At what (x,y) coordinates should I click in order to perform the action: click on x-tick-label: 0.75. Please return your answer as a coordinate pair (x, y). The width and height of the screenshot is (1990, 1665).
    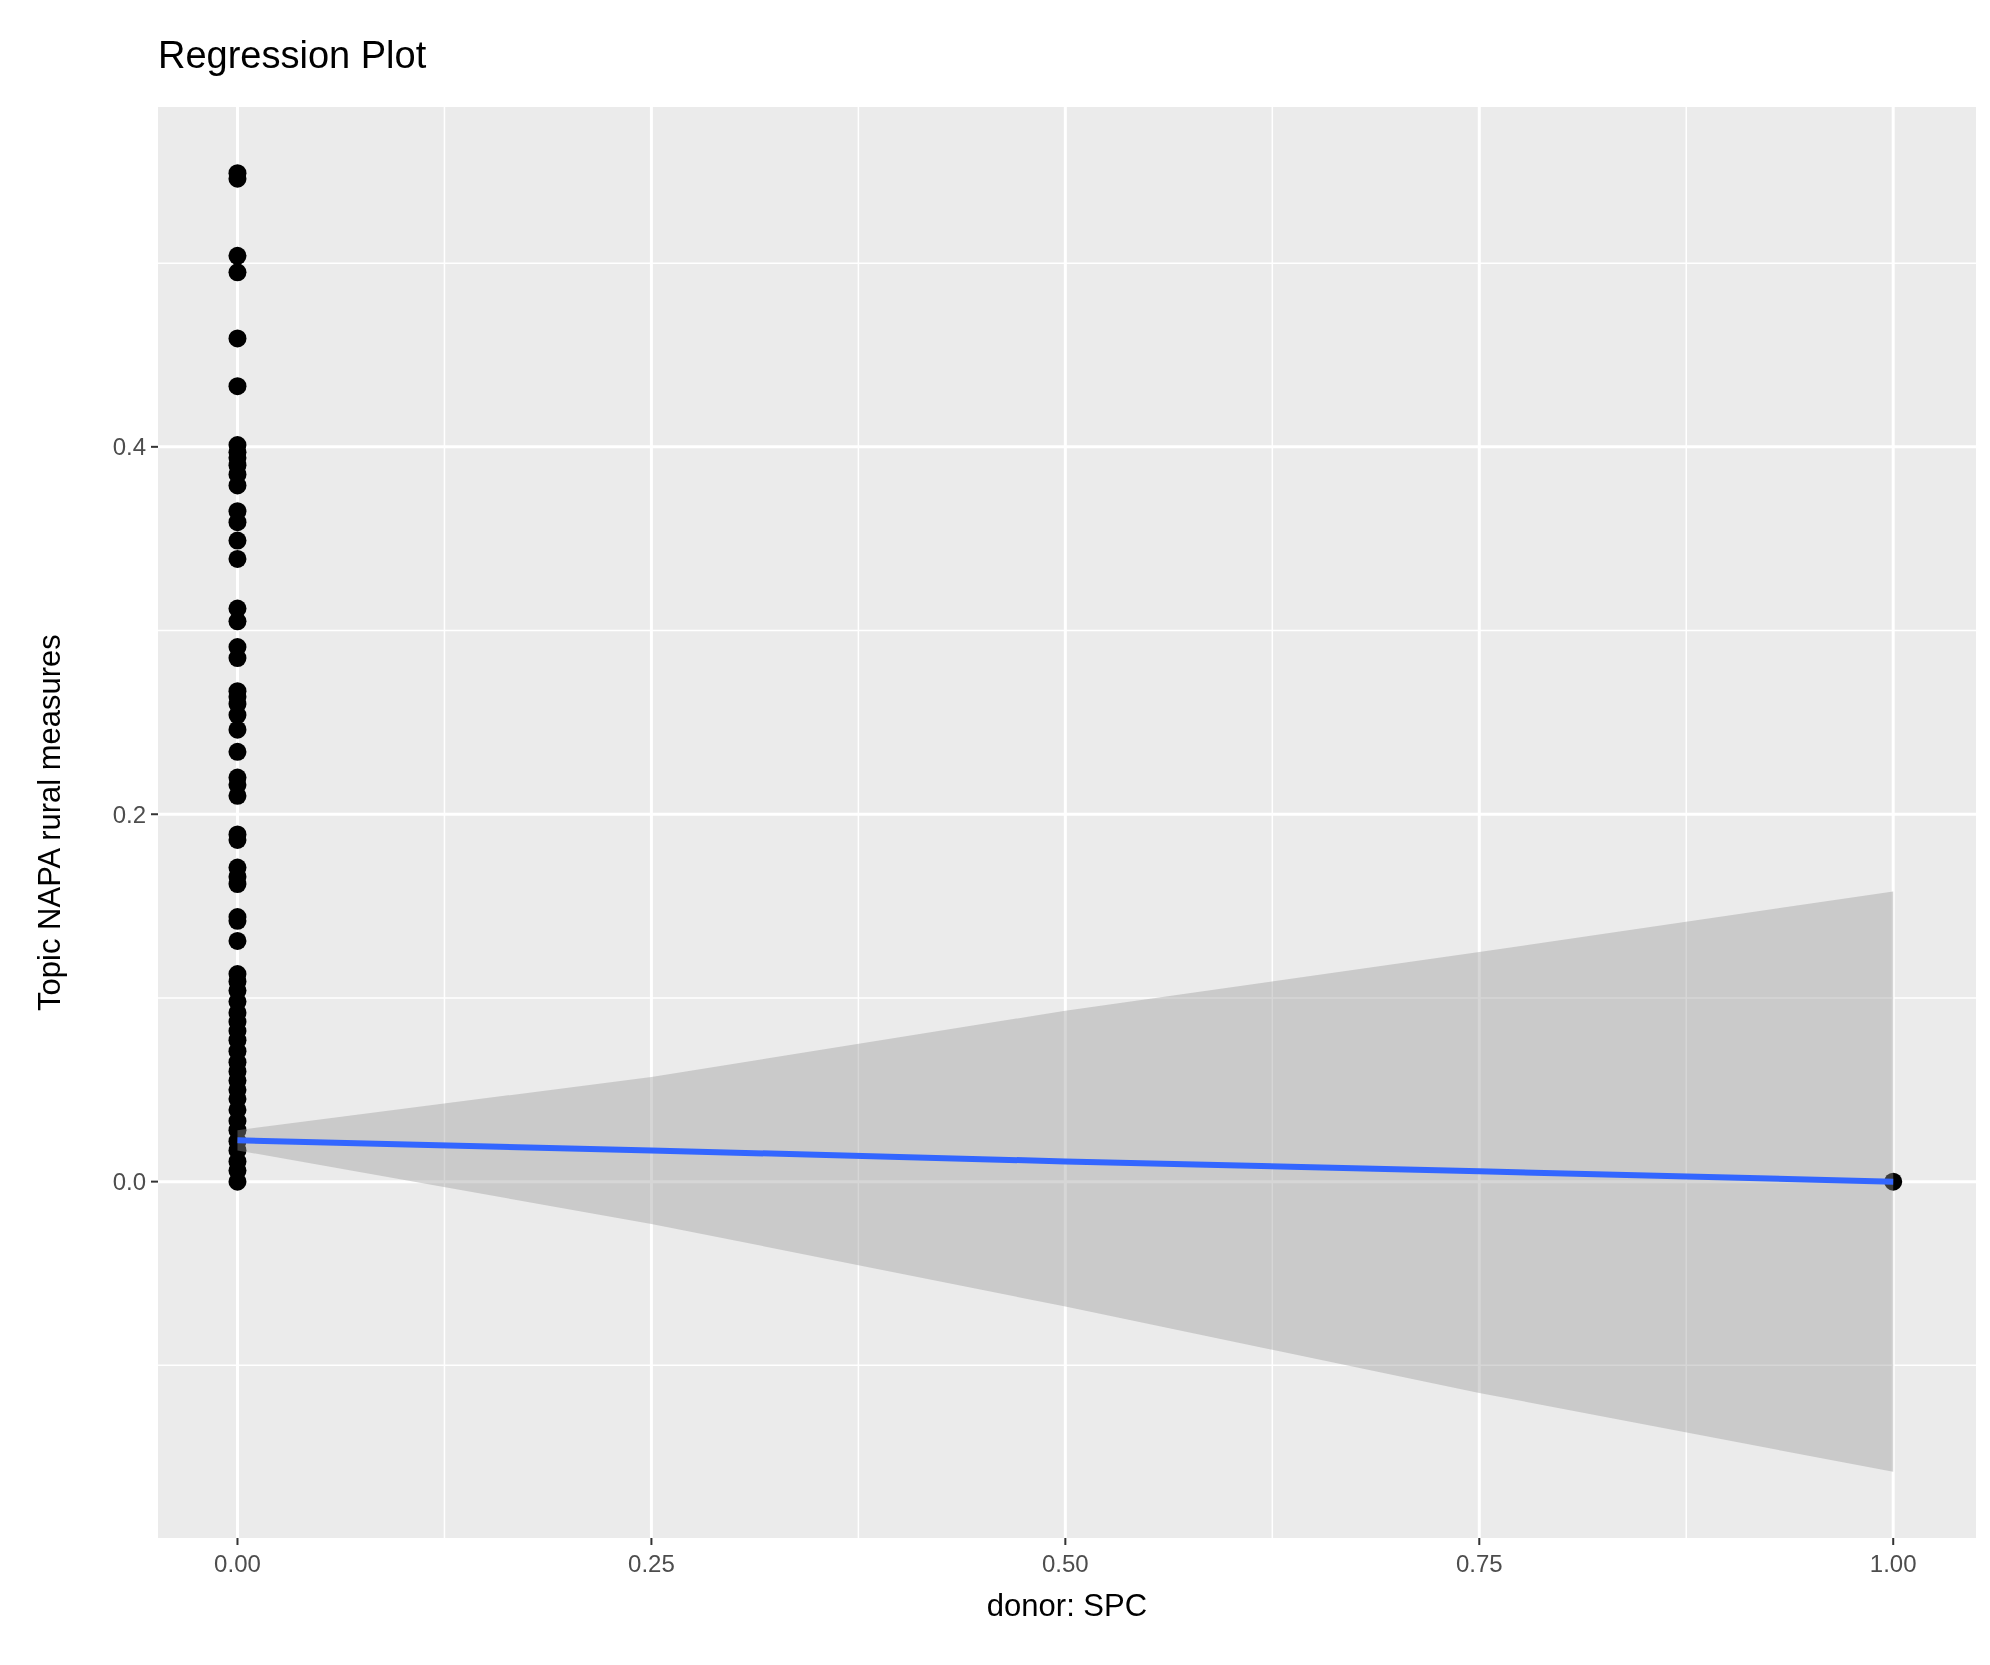
    Looking at the image, I should click on (1479, 1563).